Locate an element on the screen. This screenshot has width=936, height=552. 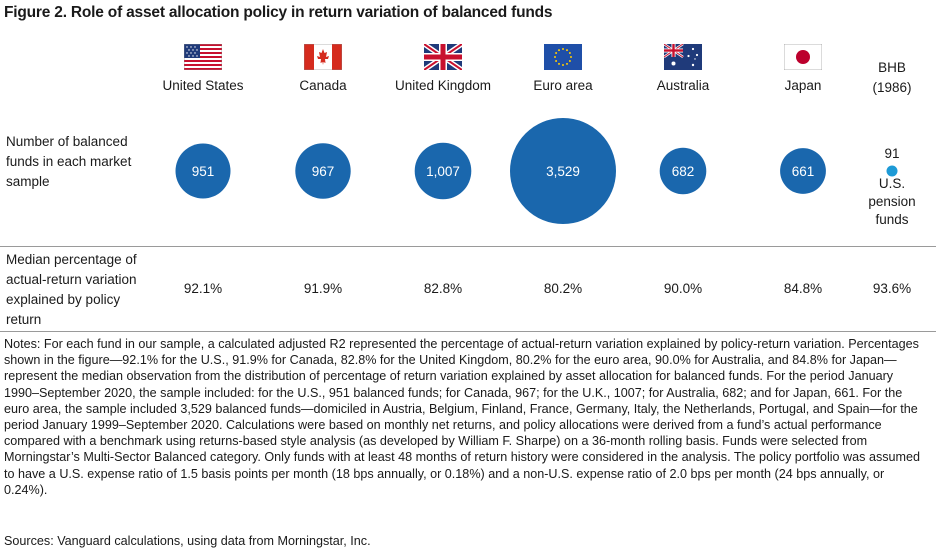
median-pct-canada: 91.9% is located at coordinates (323, 288).